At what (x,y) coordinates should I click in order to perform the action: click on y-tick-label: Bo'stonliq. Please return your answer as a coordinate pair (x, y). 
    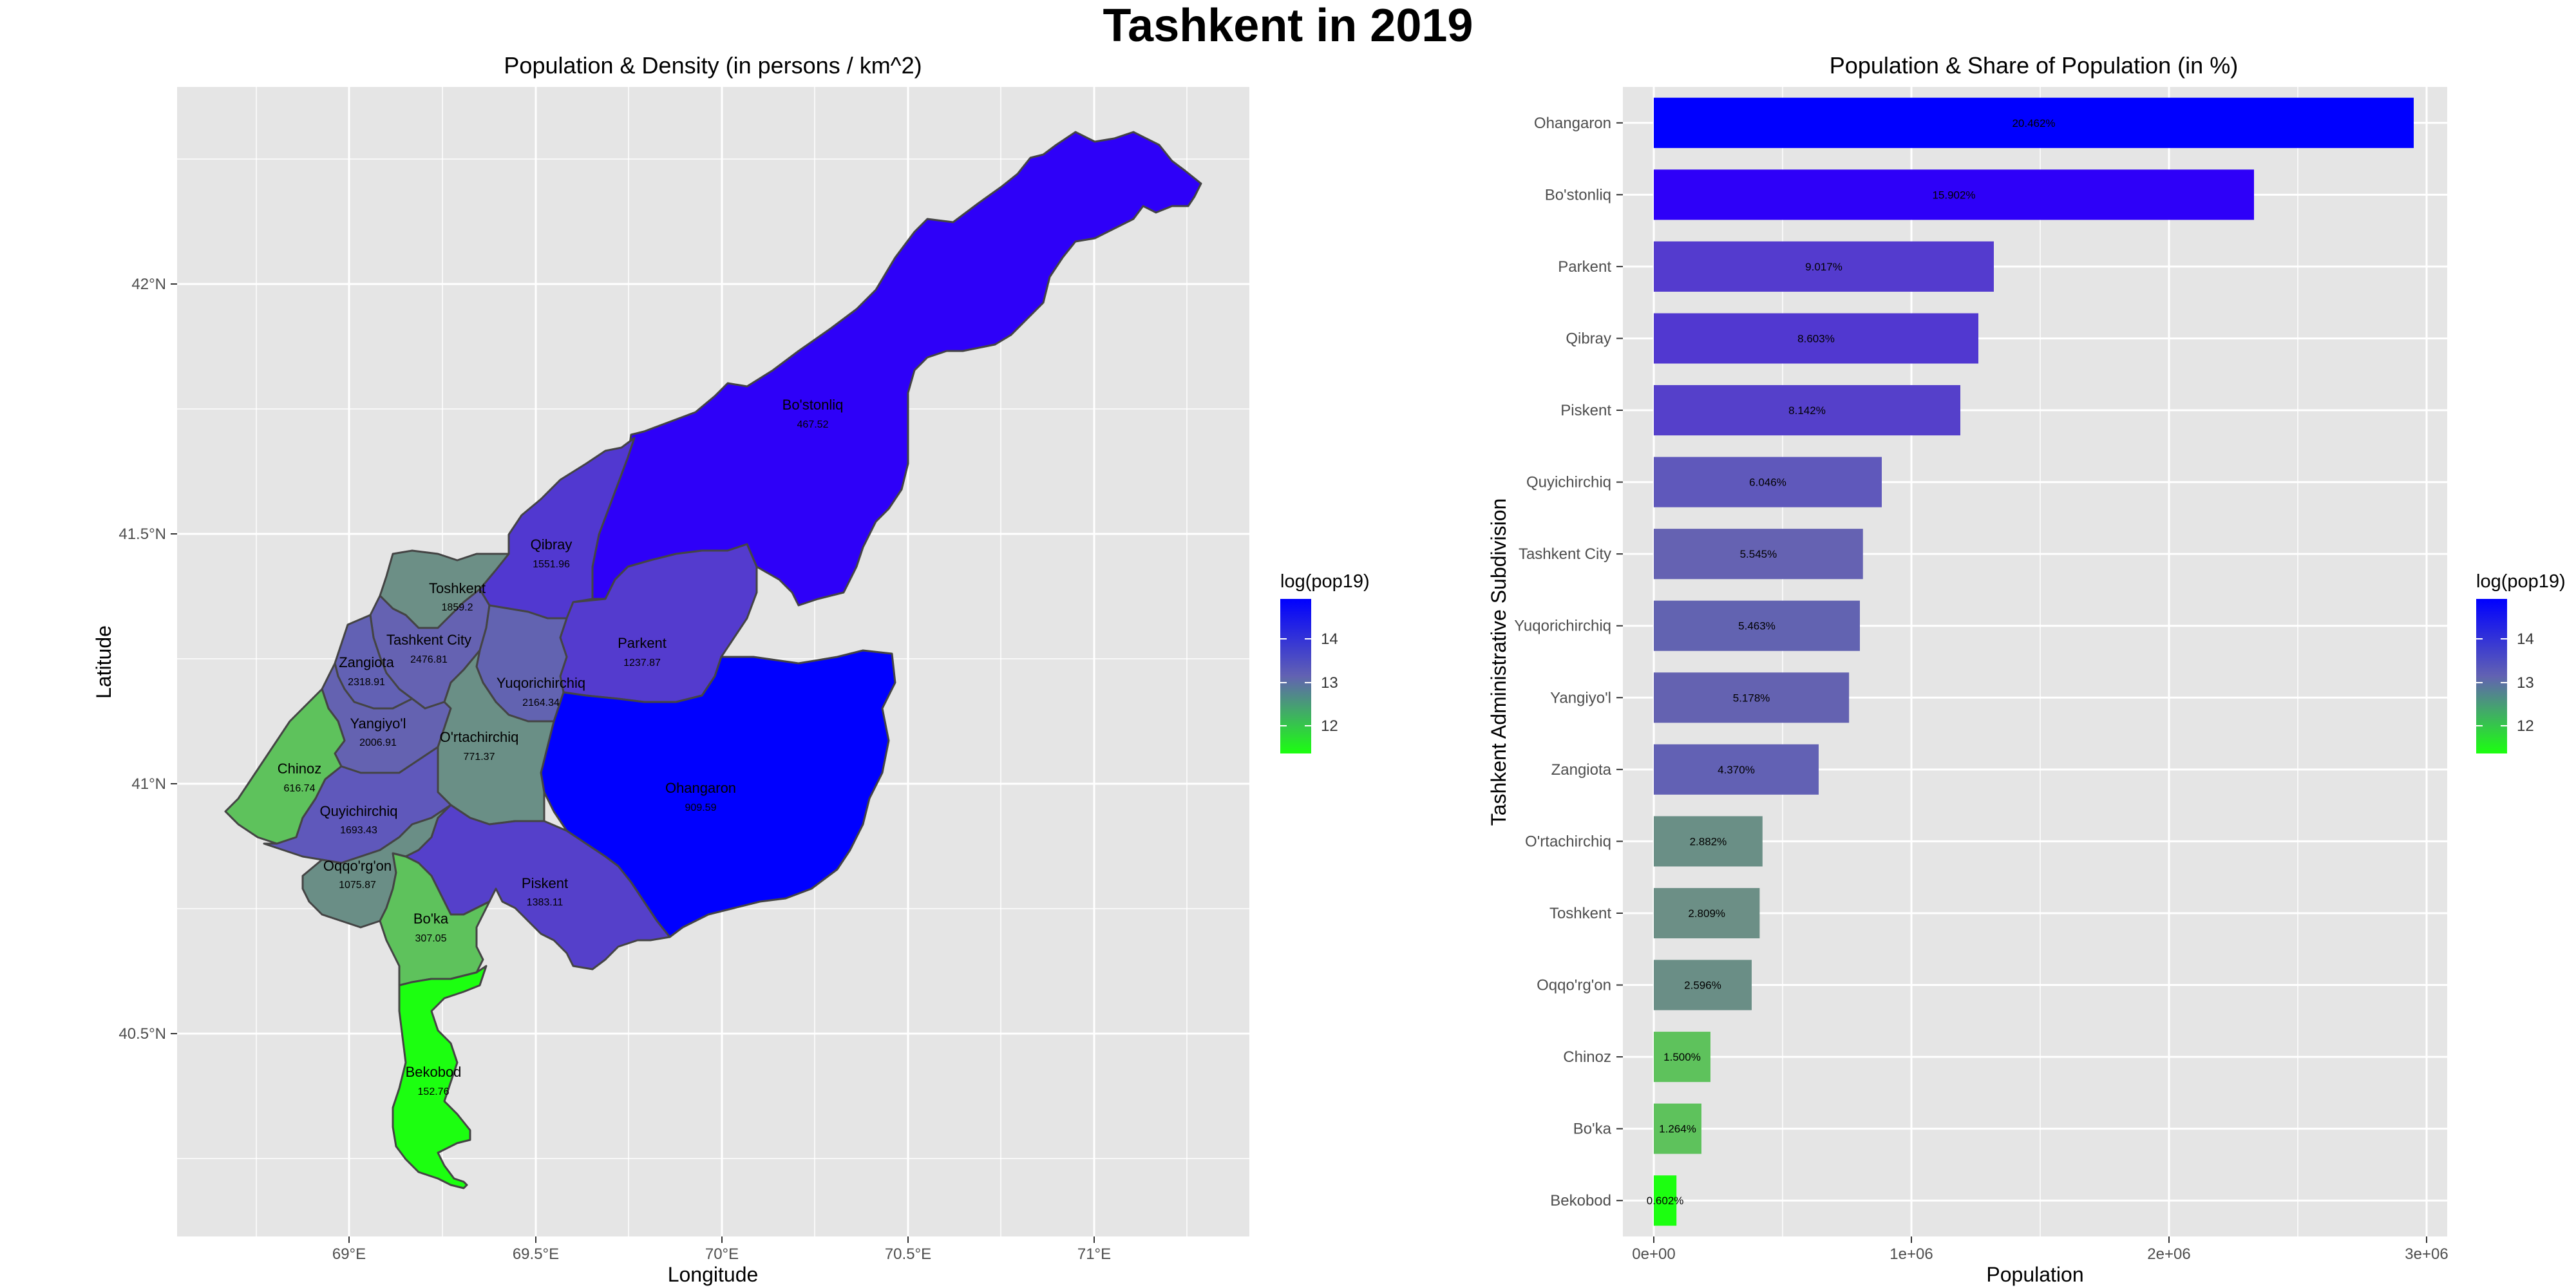
    Looking at the image, I should click on (1578, 195).